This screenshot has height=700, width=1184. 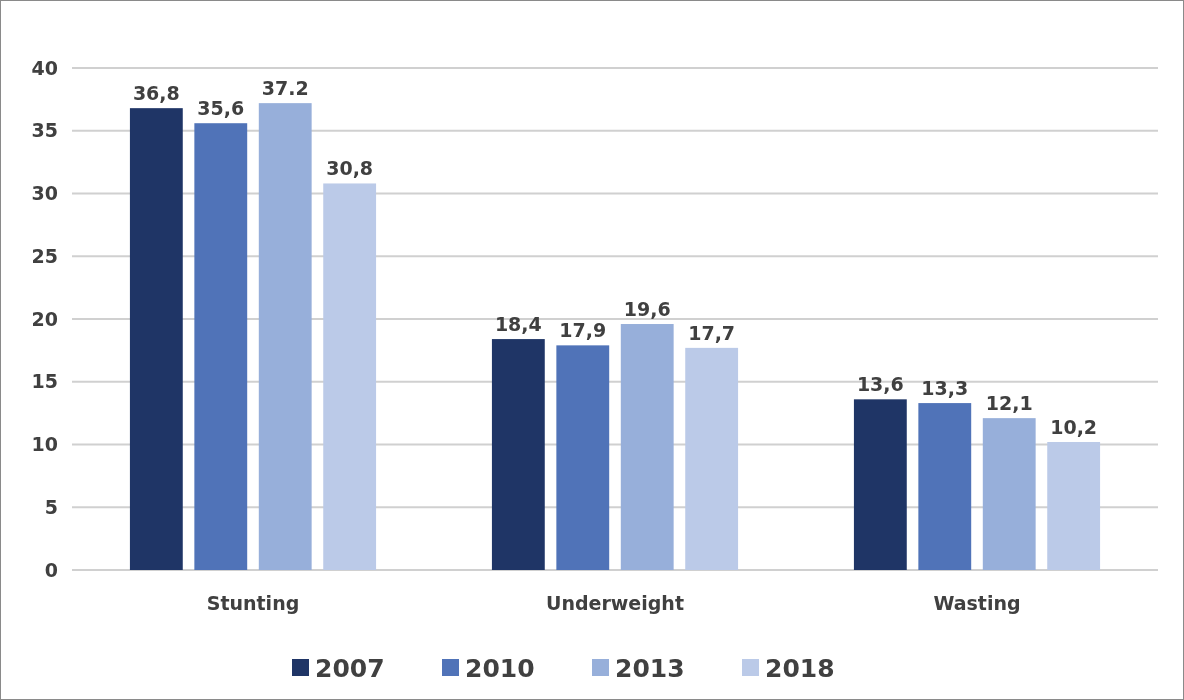 I want to click on data-label: 10,2, so click(x=1074, y=426).